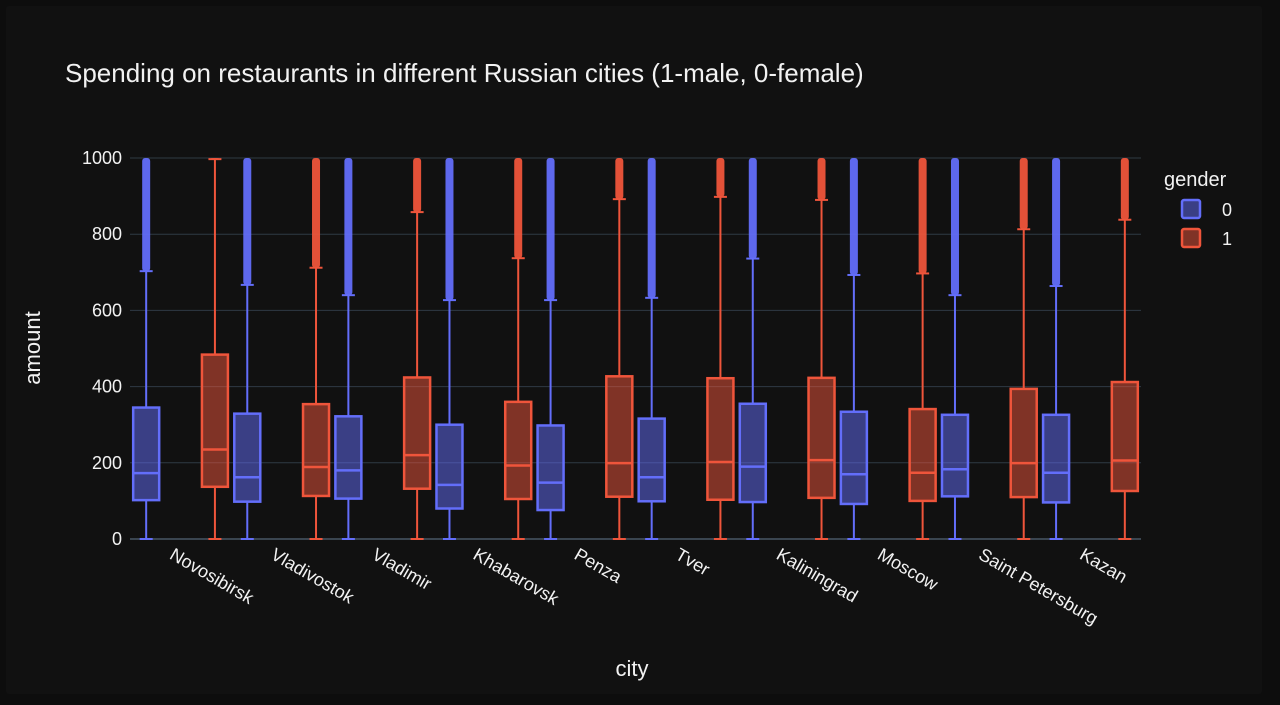 The image size is (1280, 705). Describe the element at coordinates (598, 565) in the screenshot. I see `x-tick-label: Penza` at that location.